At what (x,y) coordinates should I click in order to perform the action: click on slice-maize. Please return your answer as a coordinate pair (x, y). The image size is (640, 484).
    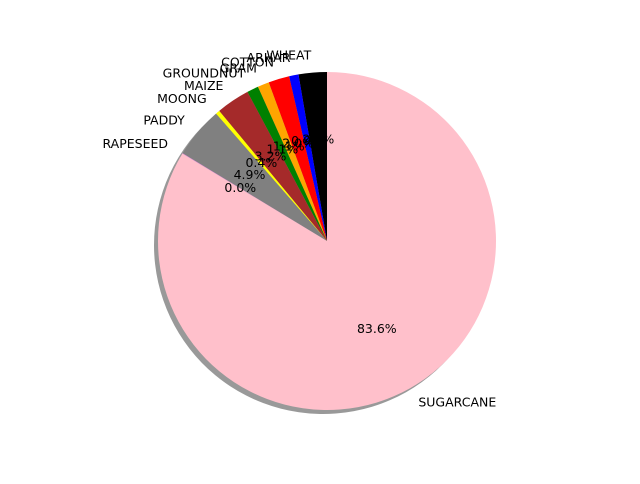
    Looking at the image, I should click on (273, 166).